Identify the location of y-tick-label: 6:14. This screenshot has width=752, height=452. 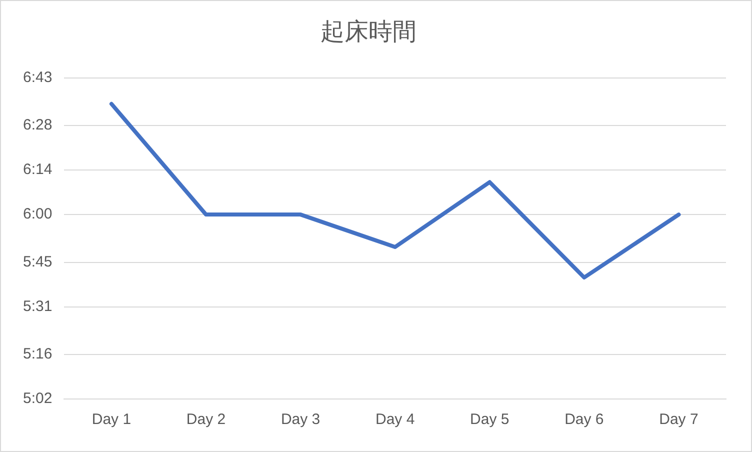
(37, 169).